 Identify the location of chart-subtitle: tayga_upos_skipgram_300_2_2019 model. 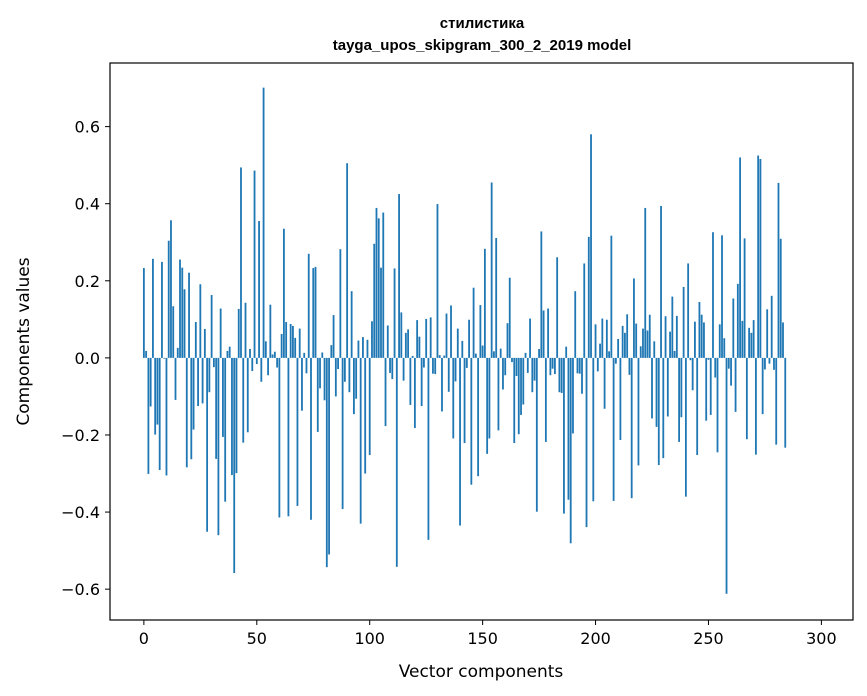
(482, 45).